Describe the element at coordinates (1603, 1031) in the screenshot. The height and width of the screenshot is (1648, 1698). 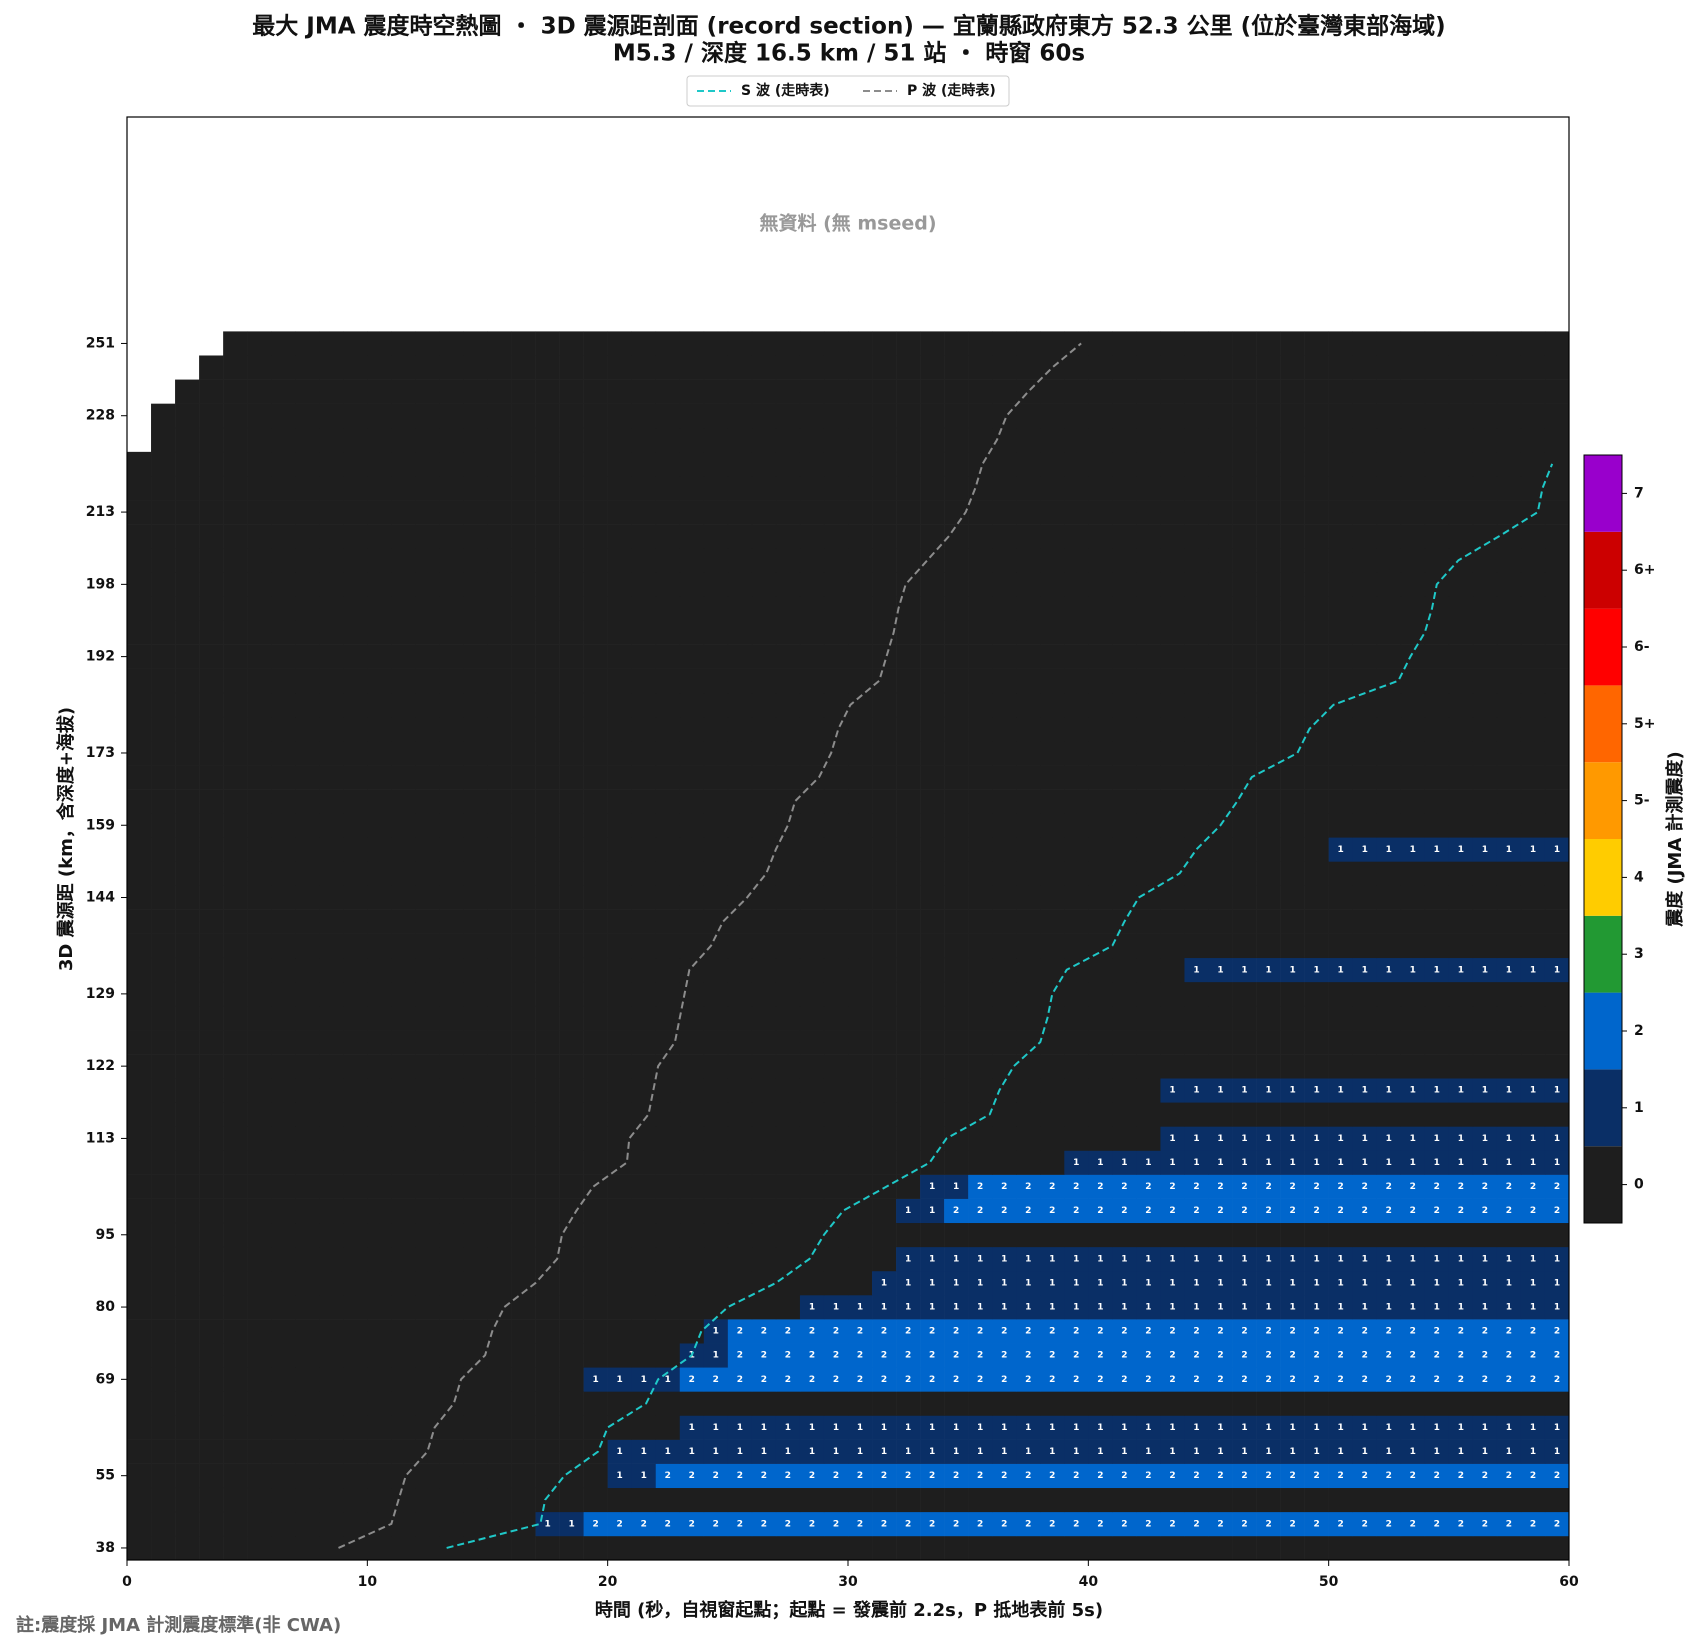
I see `colorbar-swatch` at that location.